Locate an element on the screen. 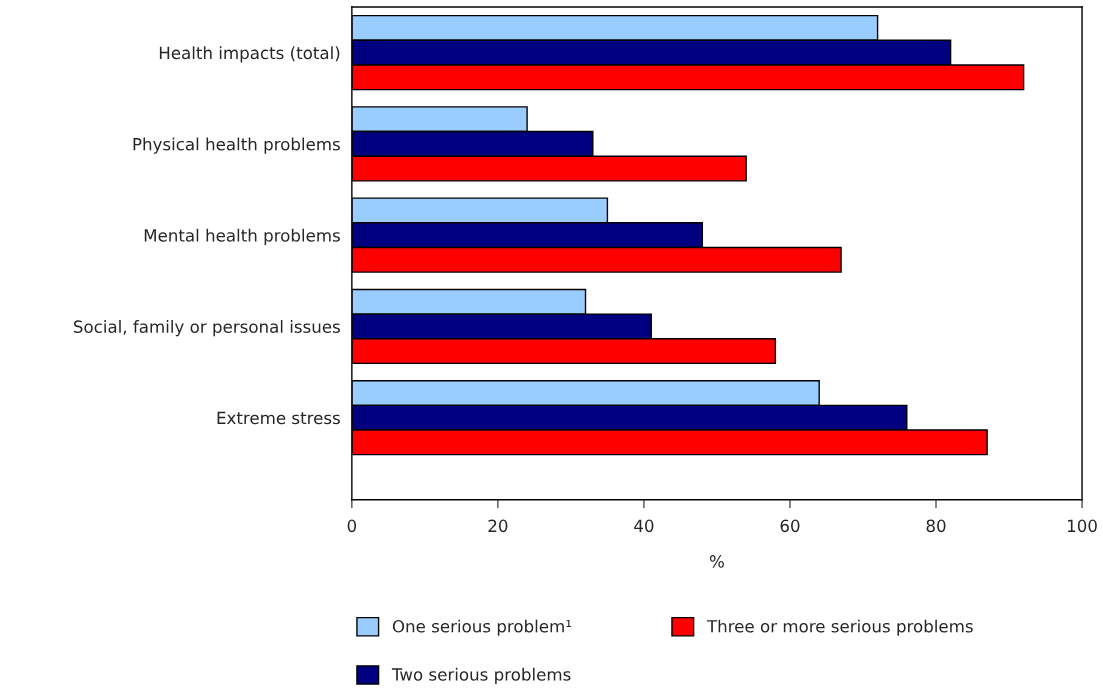  legend-label: Three or more serious problems is located at coordinates (839, 627).